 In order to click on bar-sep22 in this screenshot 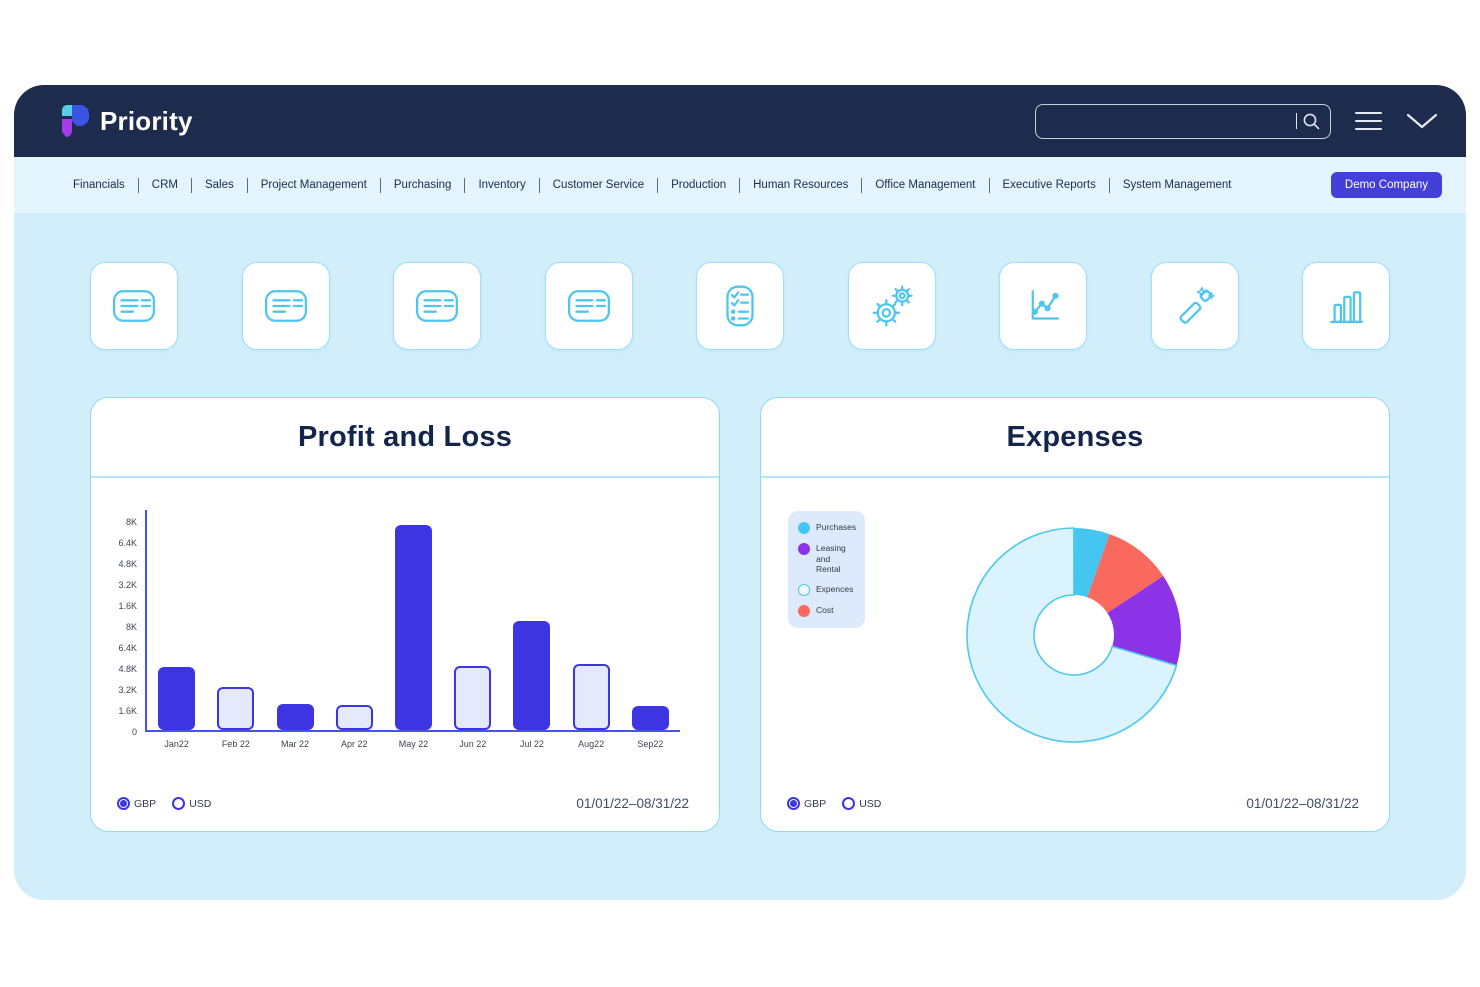, I will do `click(650, 718)`.